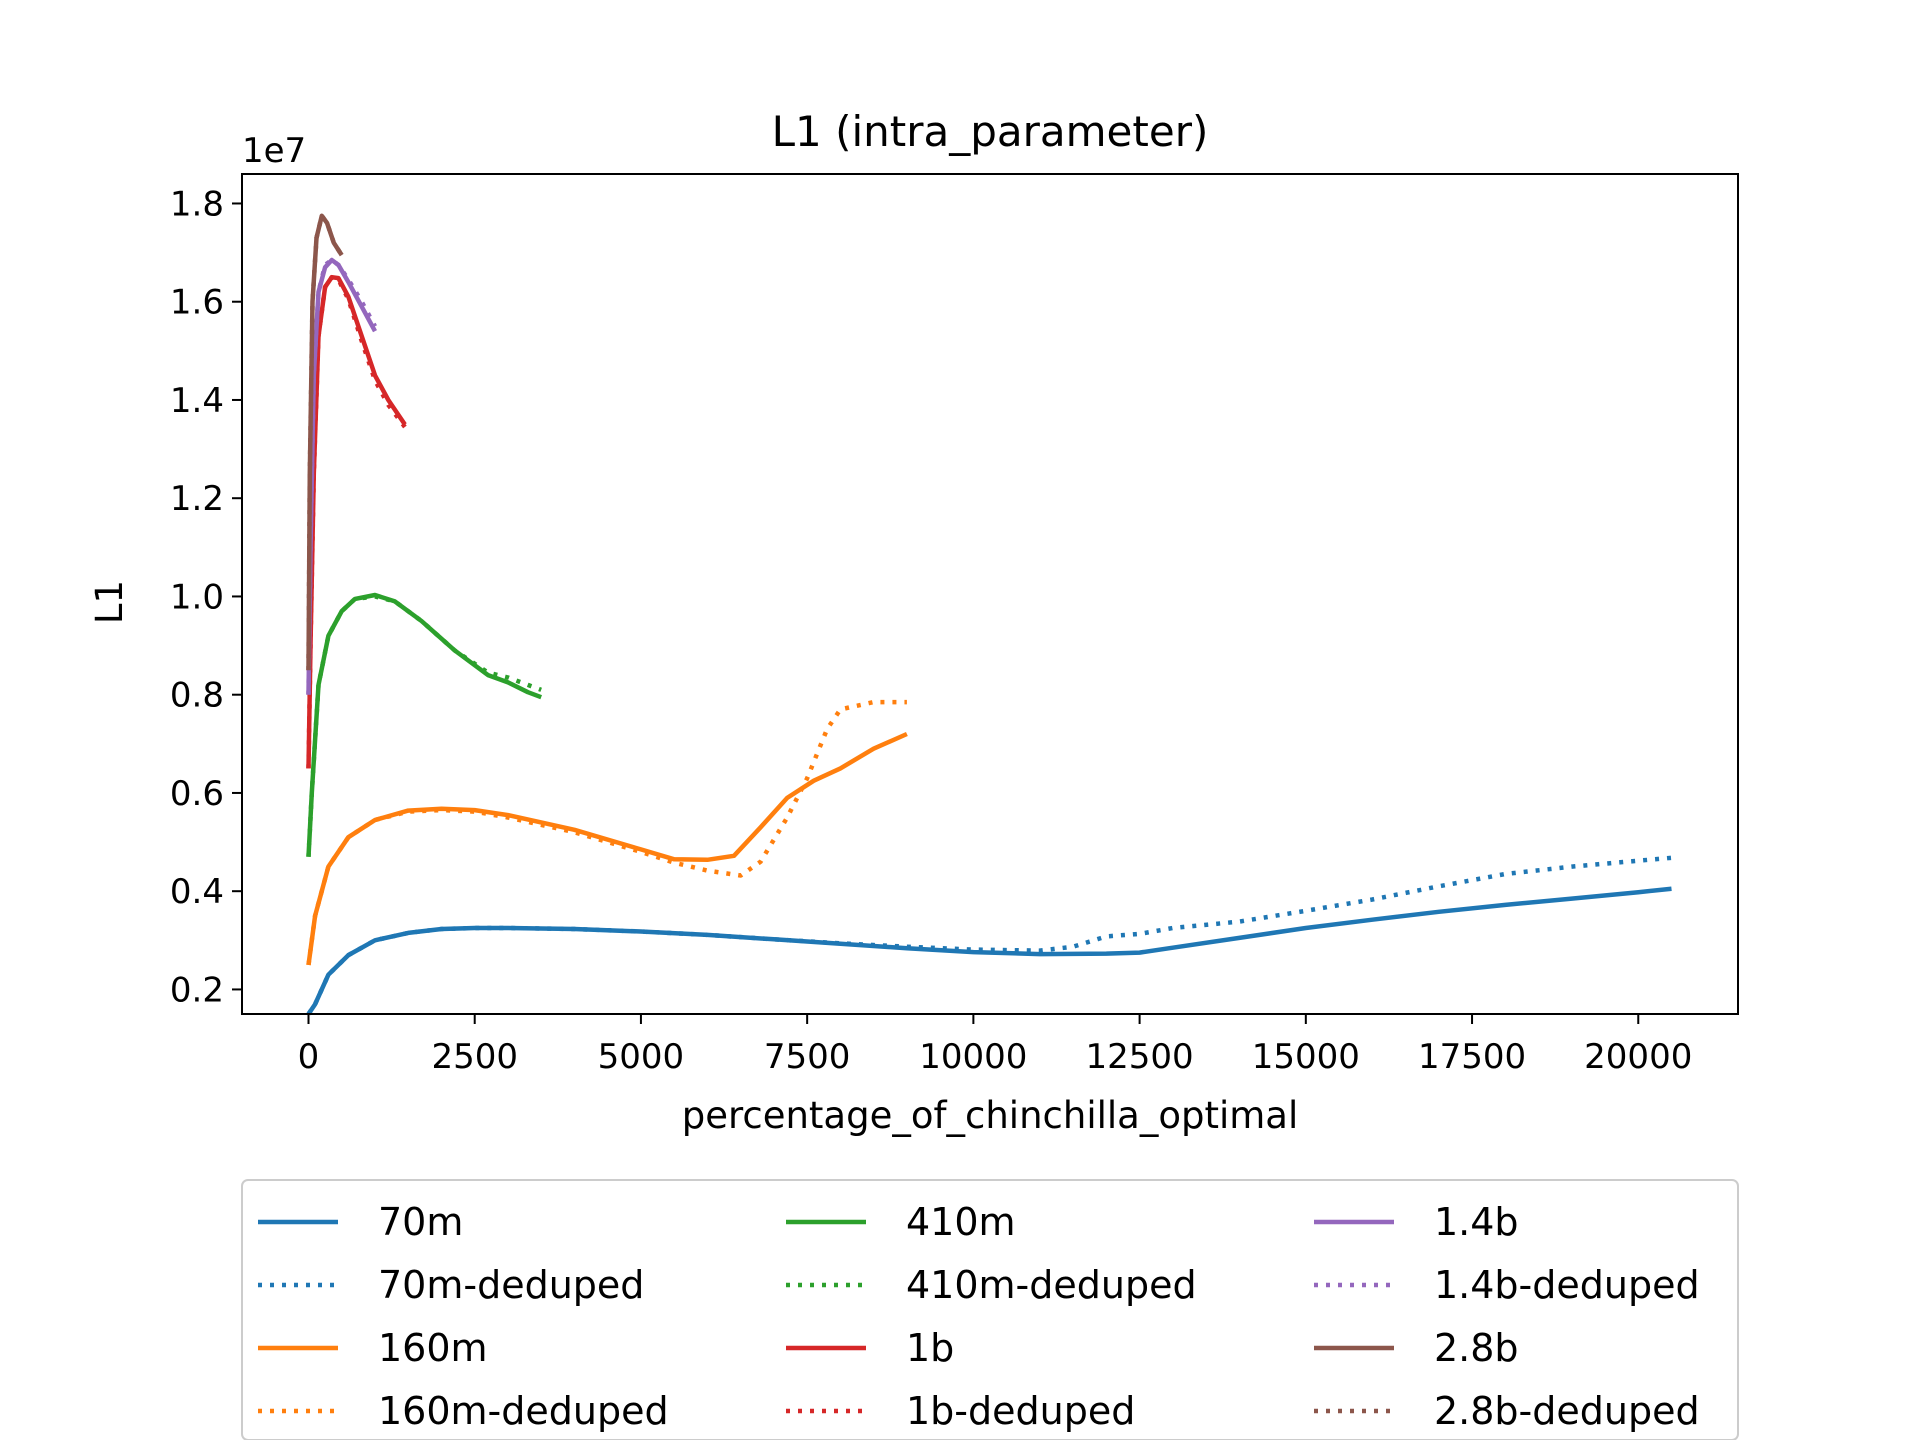 The width and height of the screenshot is (1920, 1440). Describe the element at coordinates (197, 597) in the screenshot. I see `y-tick-label: 1.0` at that location.